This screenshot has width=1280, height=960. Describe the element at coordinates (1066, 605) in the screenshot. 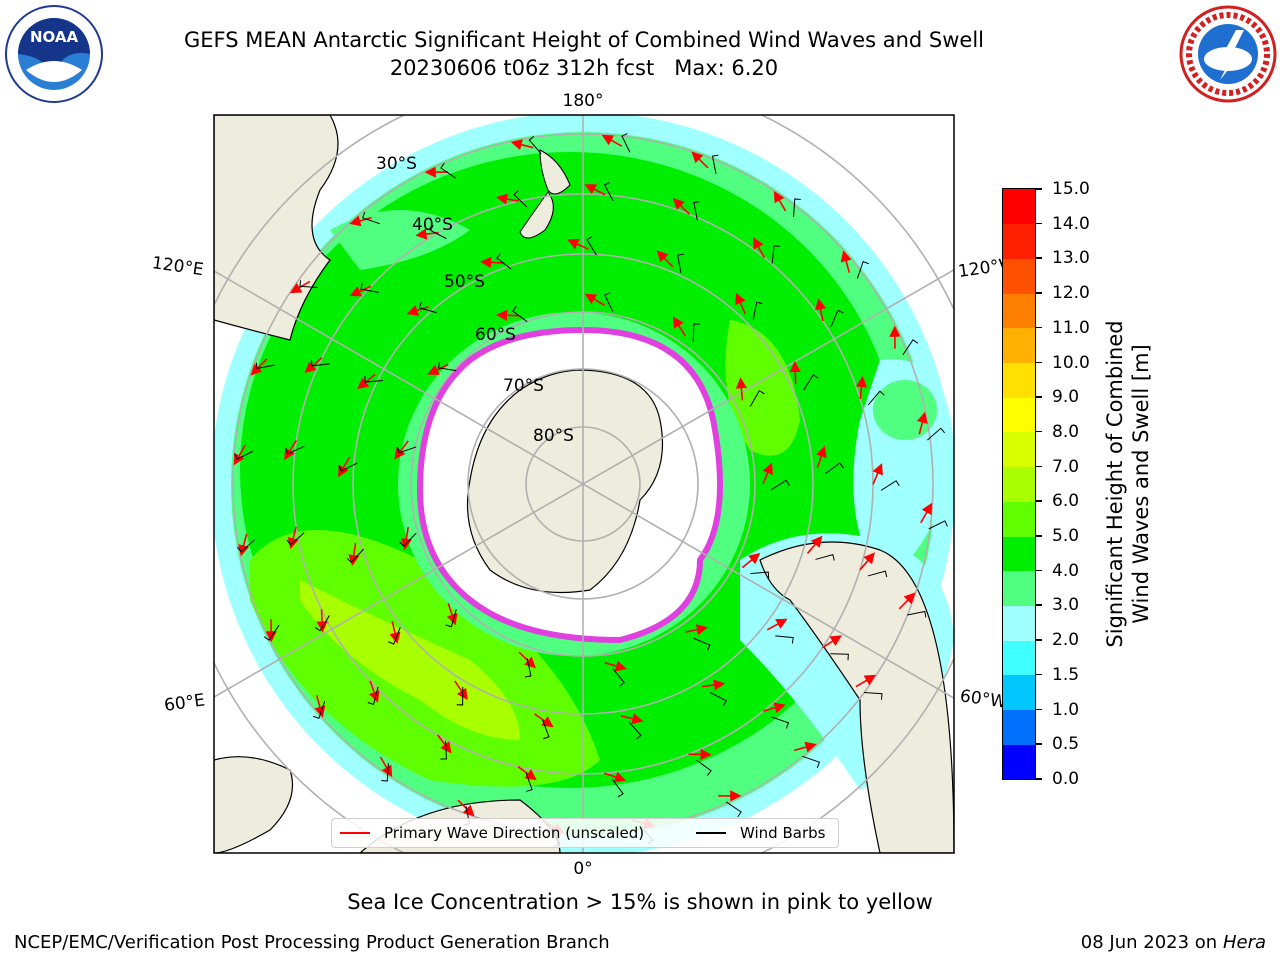

I see `colorbar-tick-label: 3.0` at that location.